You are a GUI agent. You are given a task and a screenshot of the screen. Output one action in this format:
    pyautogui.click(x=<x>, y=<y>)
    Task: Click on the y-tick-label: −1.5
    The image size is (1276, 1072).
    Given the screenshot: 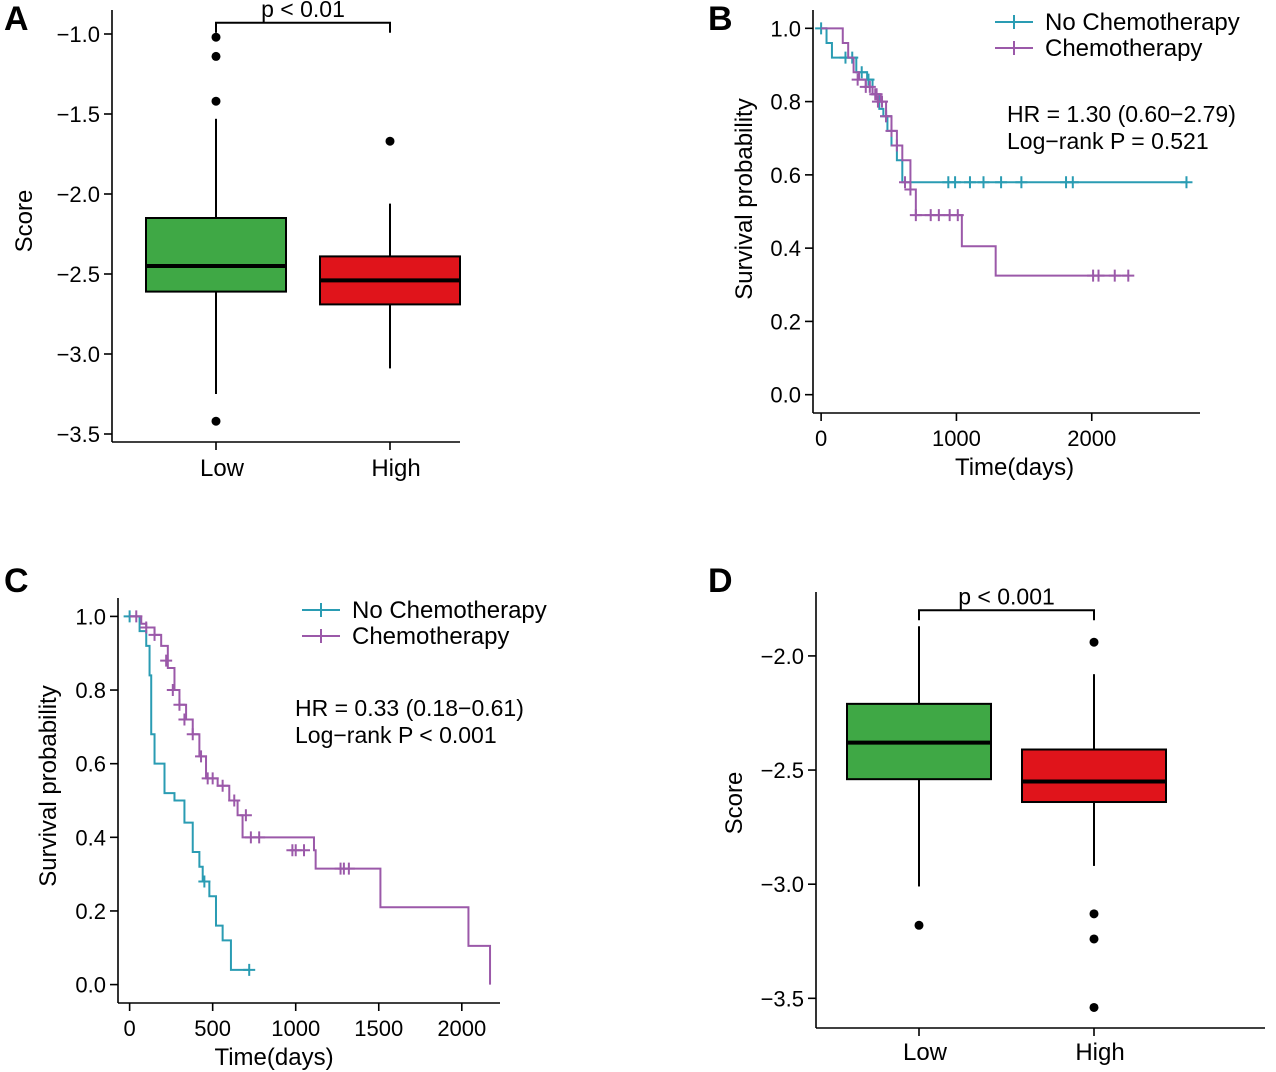 What is the action you would take?
    pyautogui.click(x=78, y=114)
    